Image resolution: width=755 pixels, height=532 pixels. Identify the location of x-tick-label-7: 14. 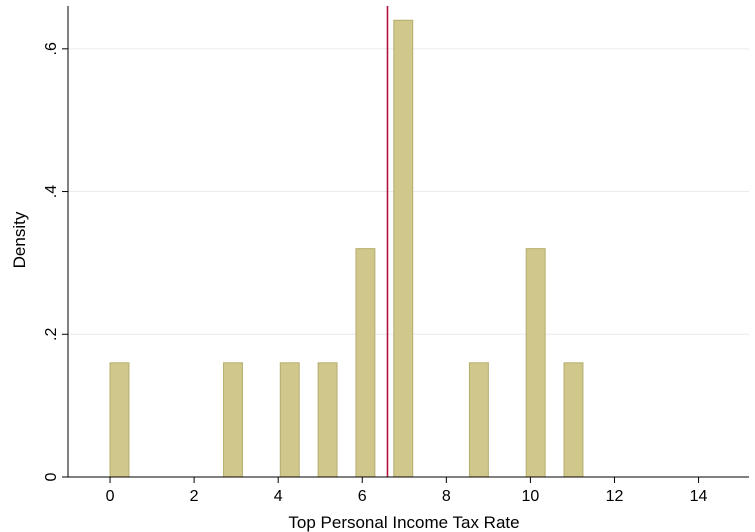
(699, 496).